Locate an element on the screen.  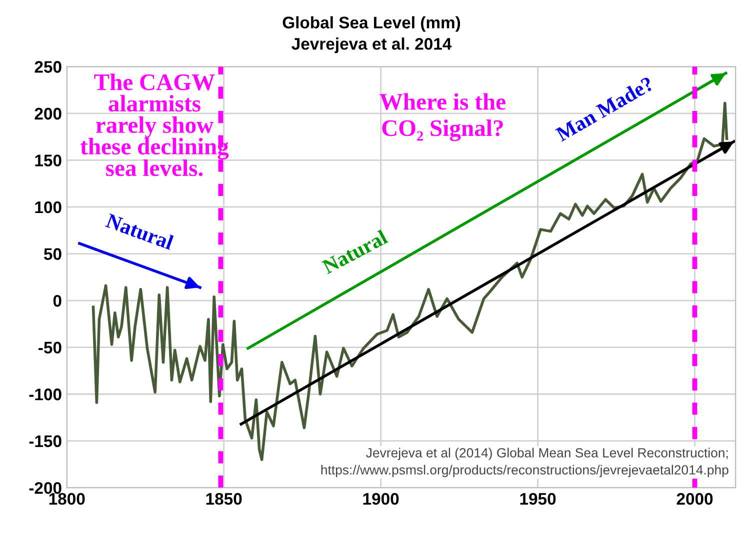
annotation: The CAGW alarmists rarely show these declining sea levels. is located at coordinates (154, 125).